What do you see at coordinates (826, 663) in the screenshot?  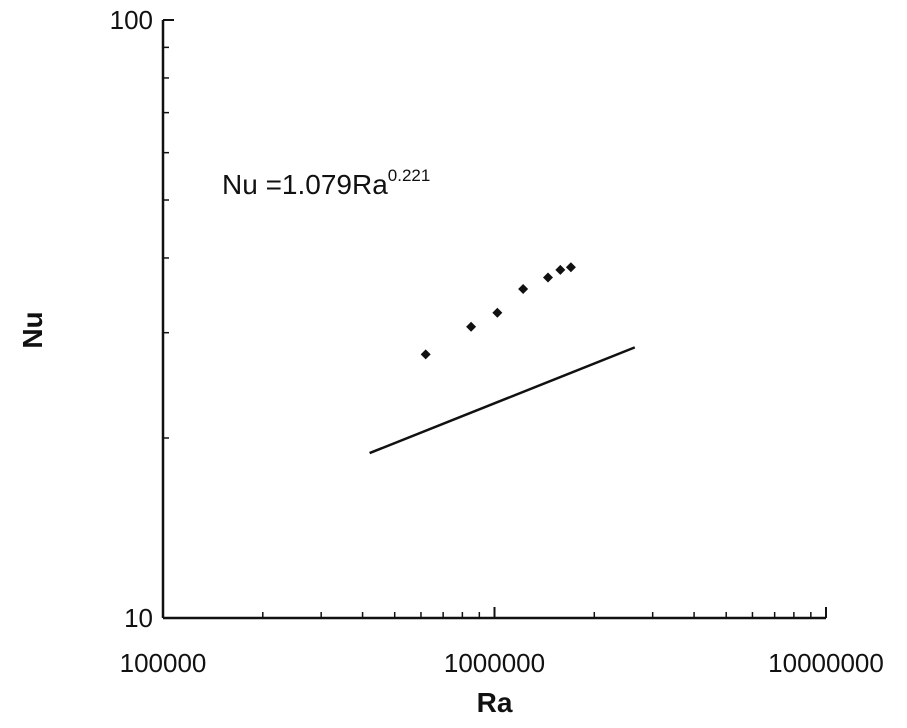 I see `x-tick-label: 10000000` at bounding box center [826, 663].